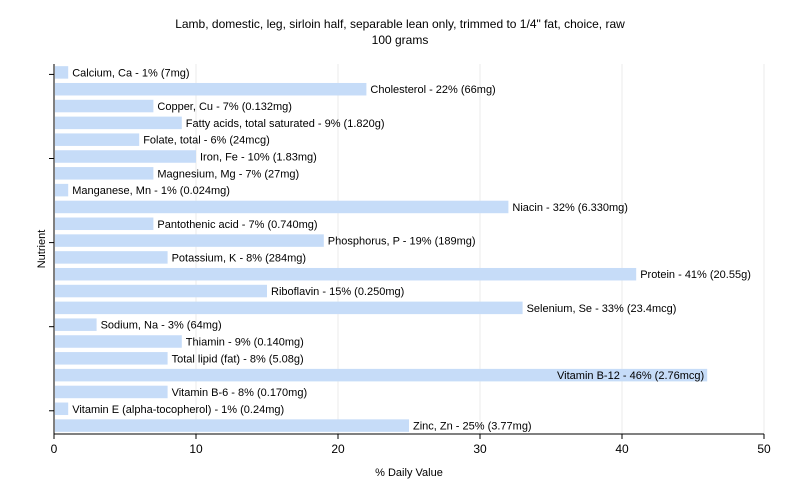 The height and width of the screenshot is (500, 800). Describe the element at coordinates (237, 225) in the screenshot. I see `bar-label: Pantothenic acid - 7% (0.740mg)` at that location.